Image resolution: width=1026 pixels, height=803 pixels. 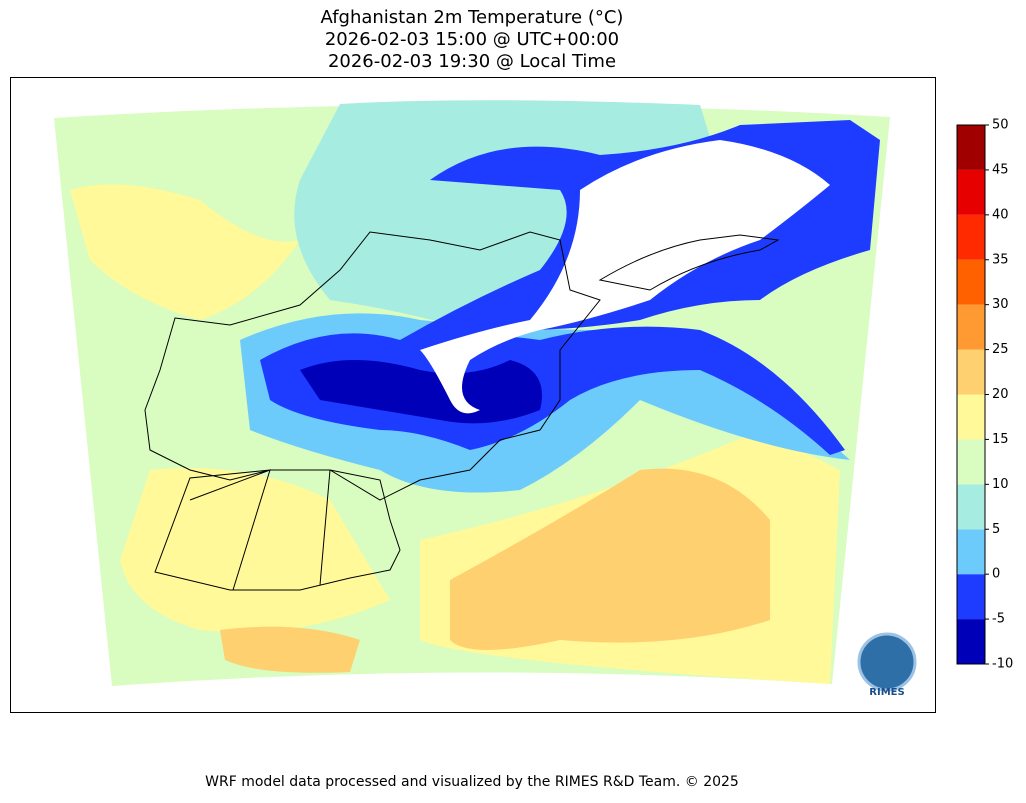 I want to click on title-line: 2026-02-03 19:30 @ Local Time, so click(x=472, y=61).